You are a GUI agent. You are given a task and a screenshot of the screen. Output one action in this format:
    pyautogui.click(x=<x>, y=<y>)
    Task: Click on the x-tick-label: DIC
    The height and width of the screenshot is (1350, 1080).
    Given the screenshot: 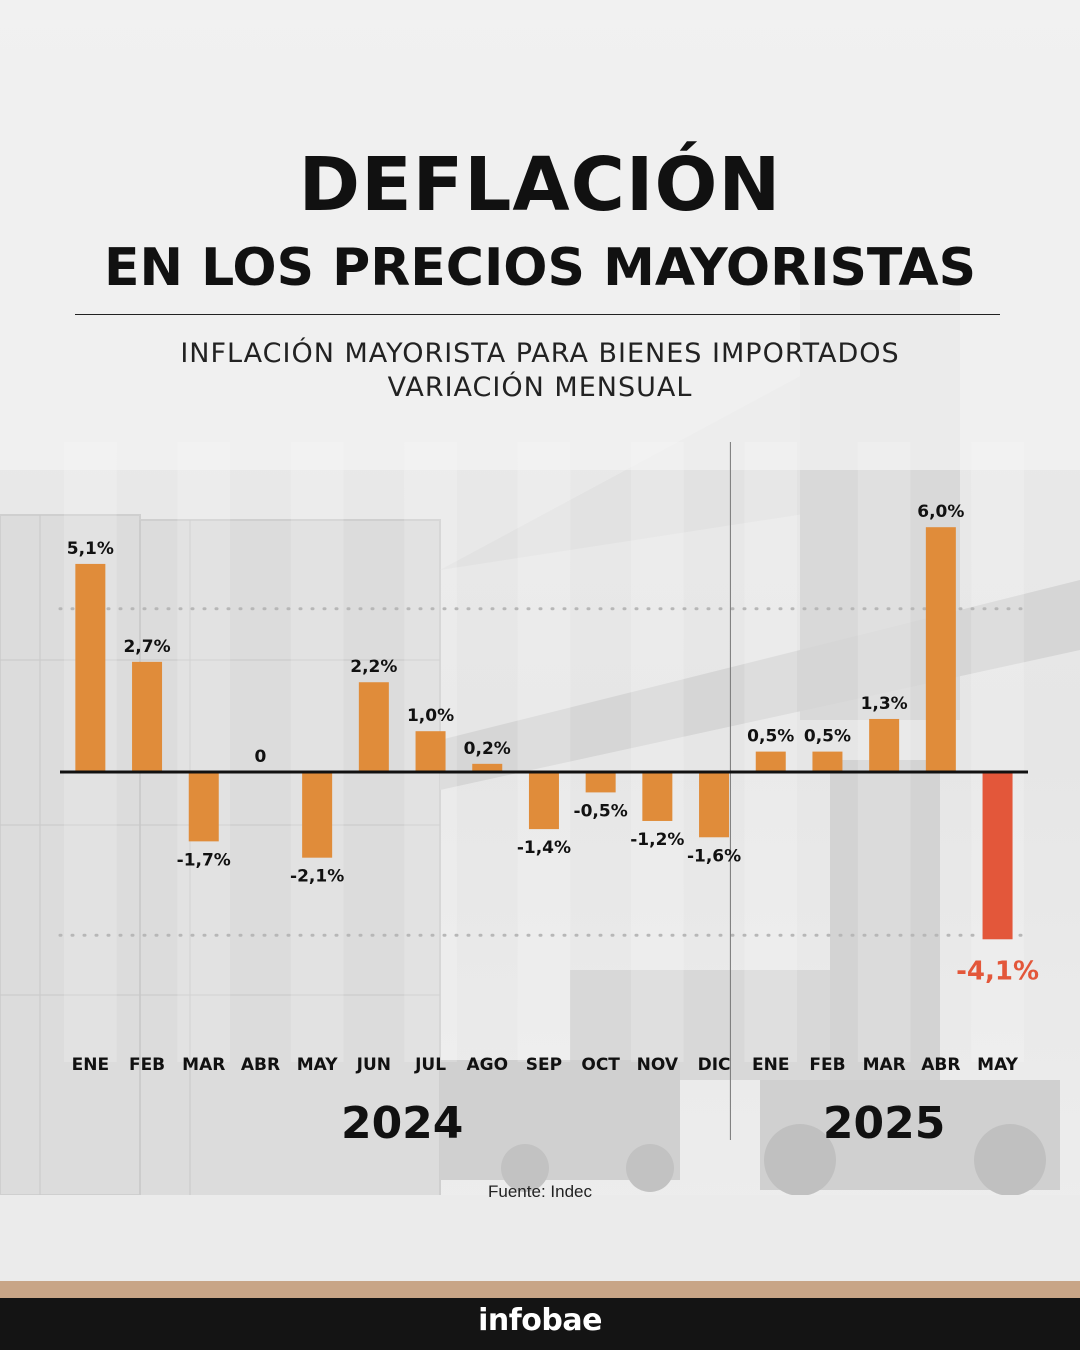 What is the action you would take?
    pyautogui.click(x=714, y=1065)
    